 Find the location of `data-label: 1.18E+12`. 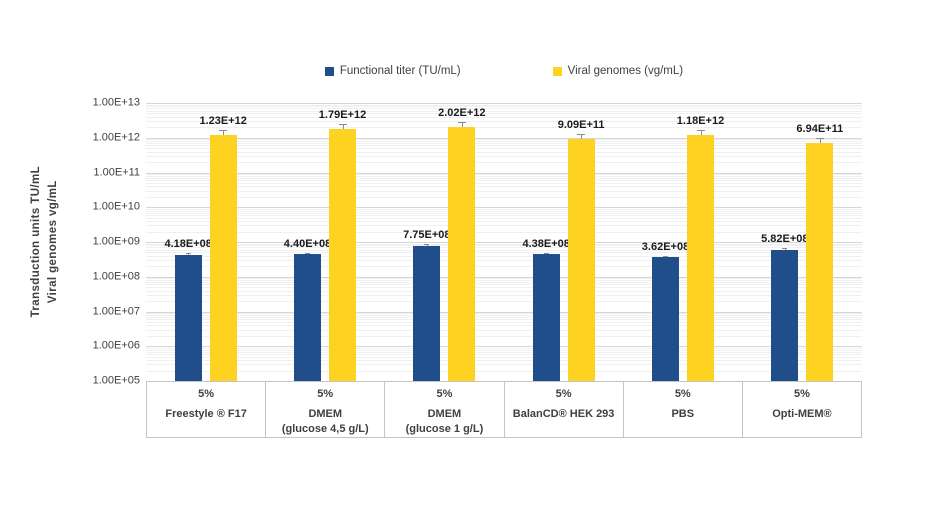

data-label: 1.18E+12 is located at coordinates (700, 121).